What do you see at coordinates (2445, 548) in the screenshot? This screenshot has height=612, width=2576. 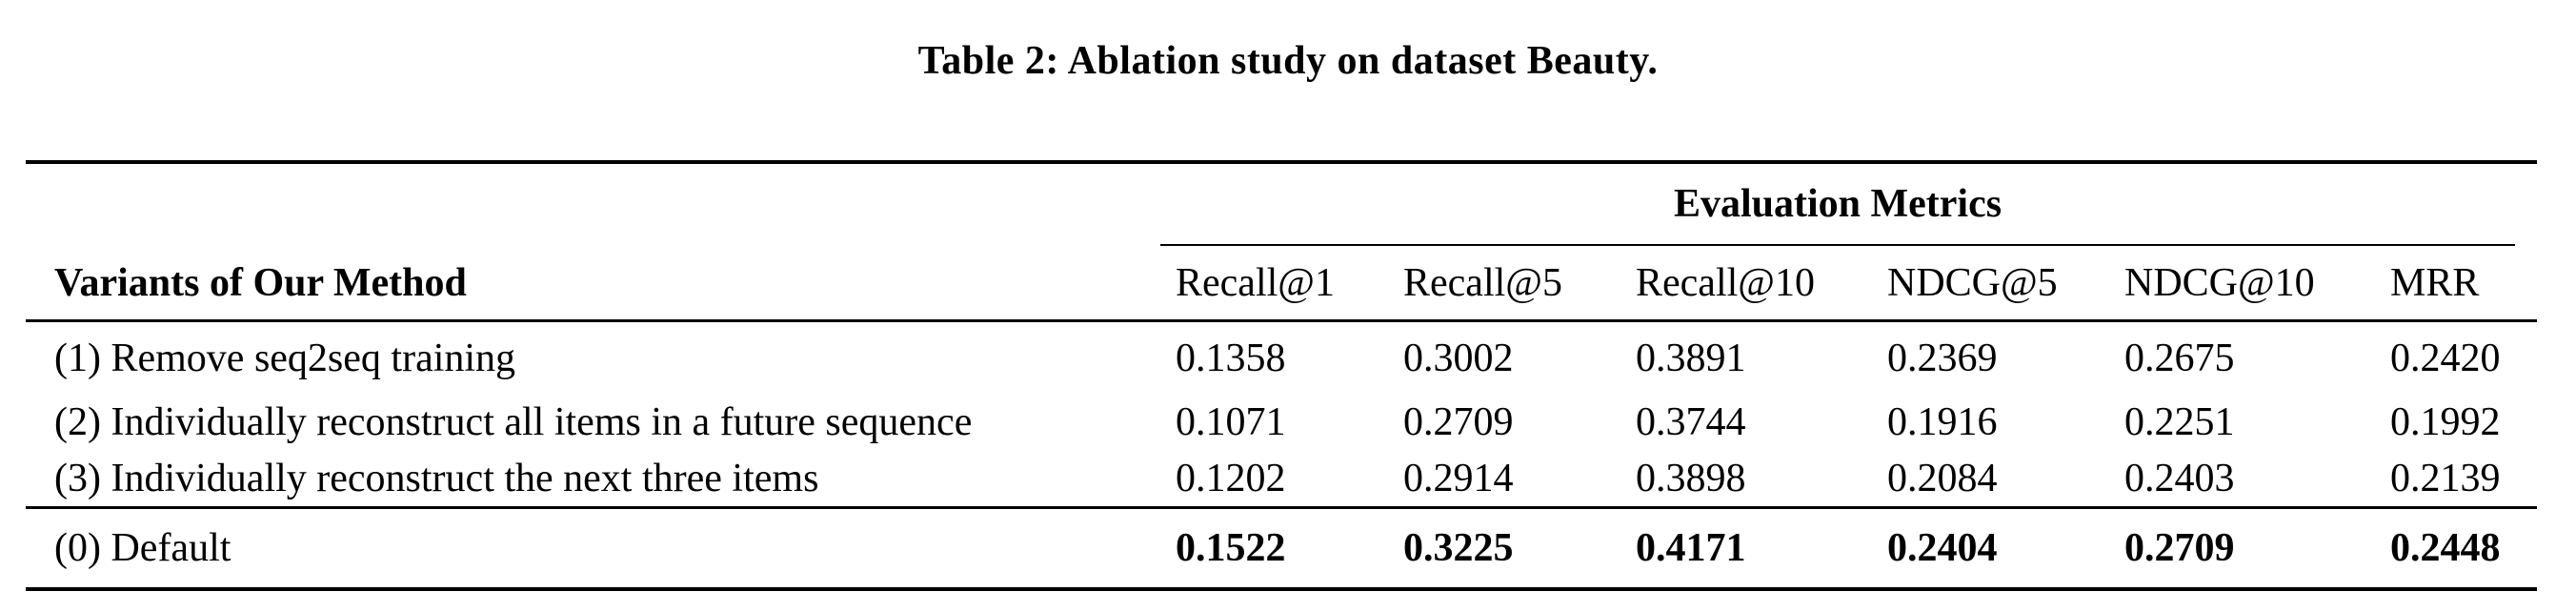 I see `metric-value: 0.2448` at bounding box center [2445, 548].